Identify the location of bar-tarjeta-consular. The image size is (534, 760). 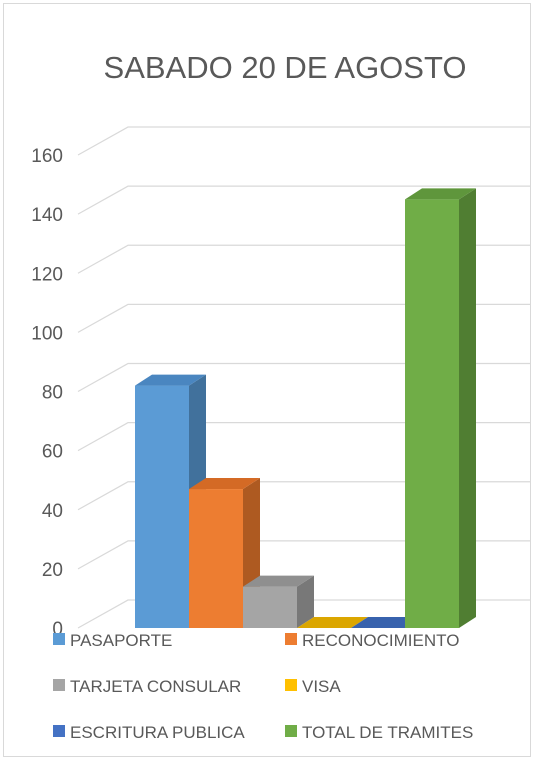
(278, 601).